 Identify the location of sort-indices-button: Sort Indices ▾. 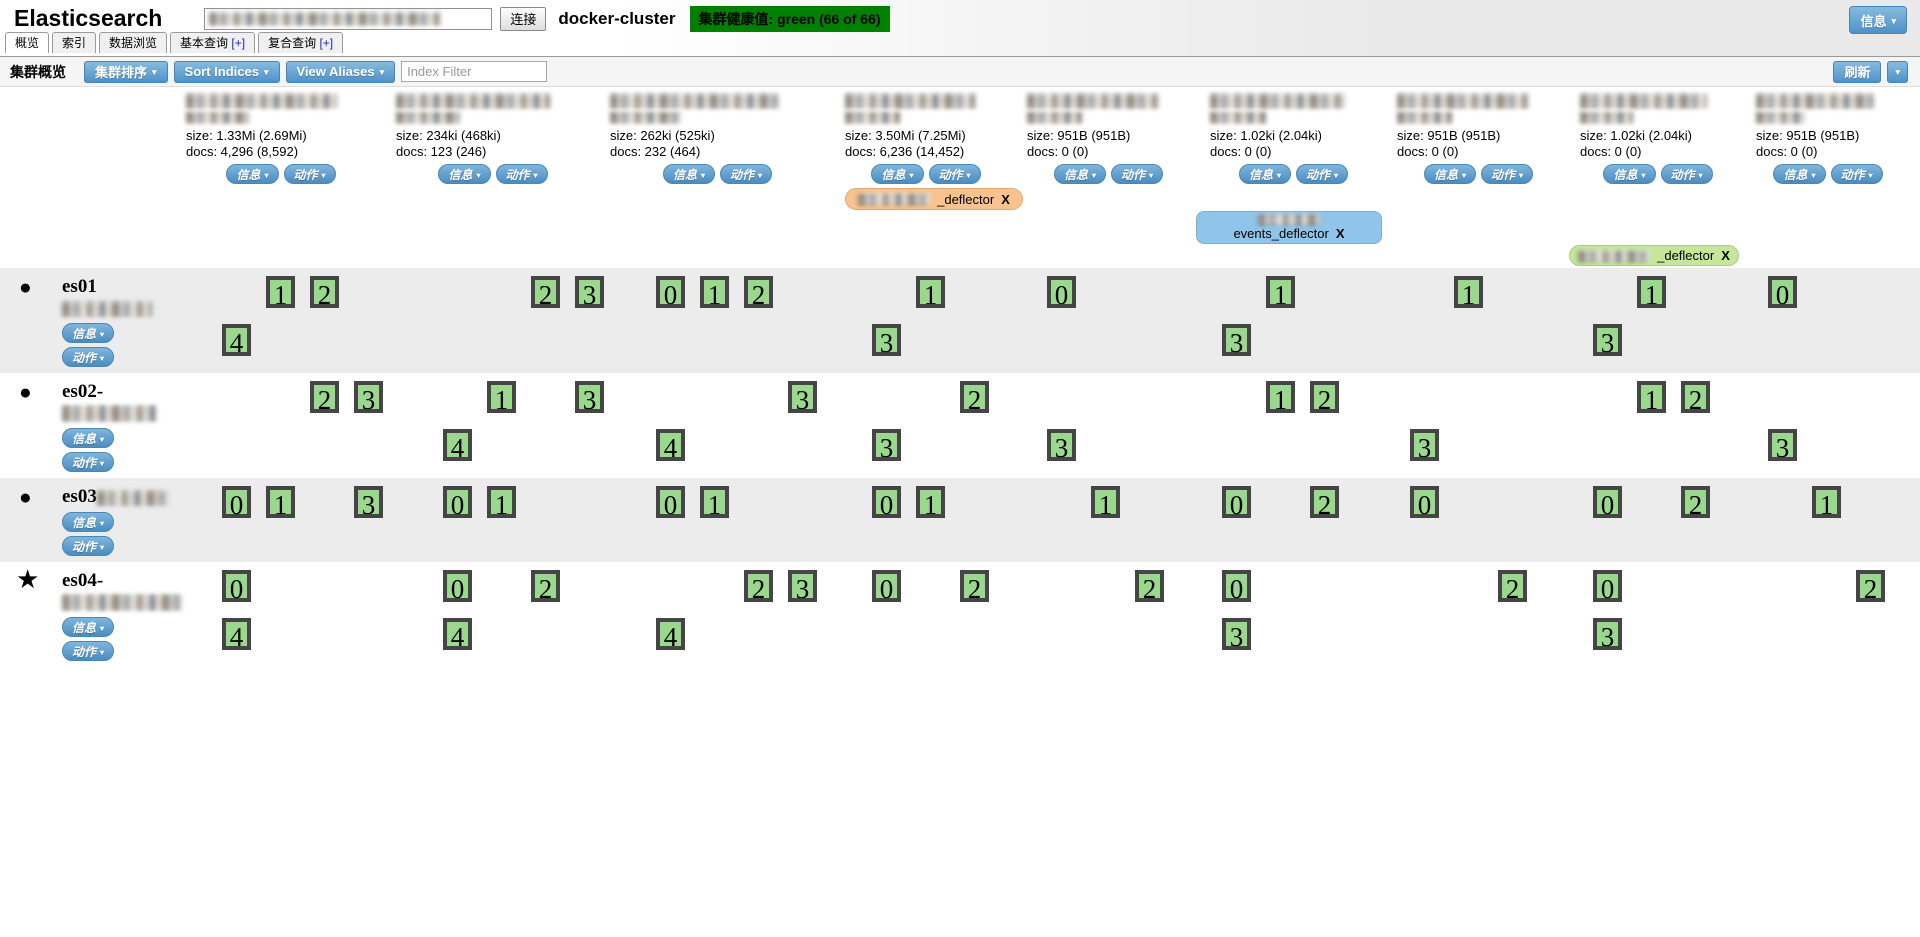
(226, 71).